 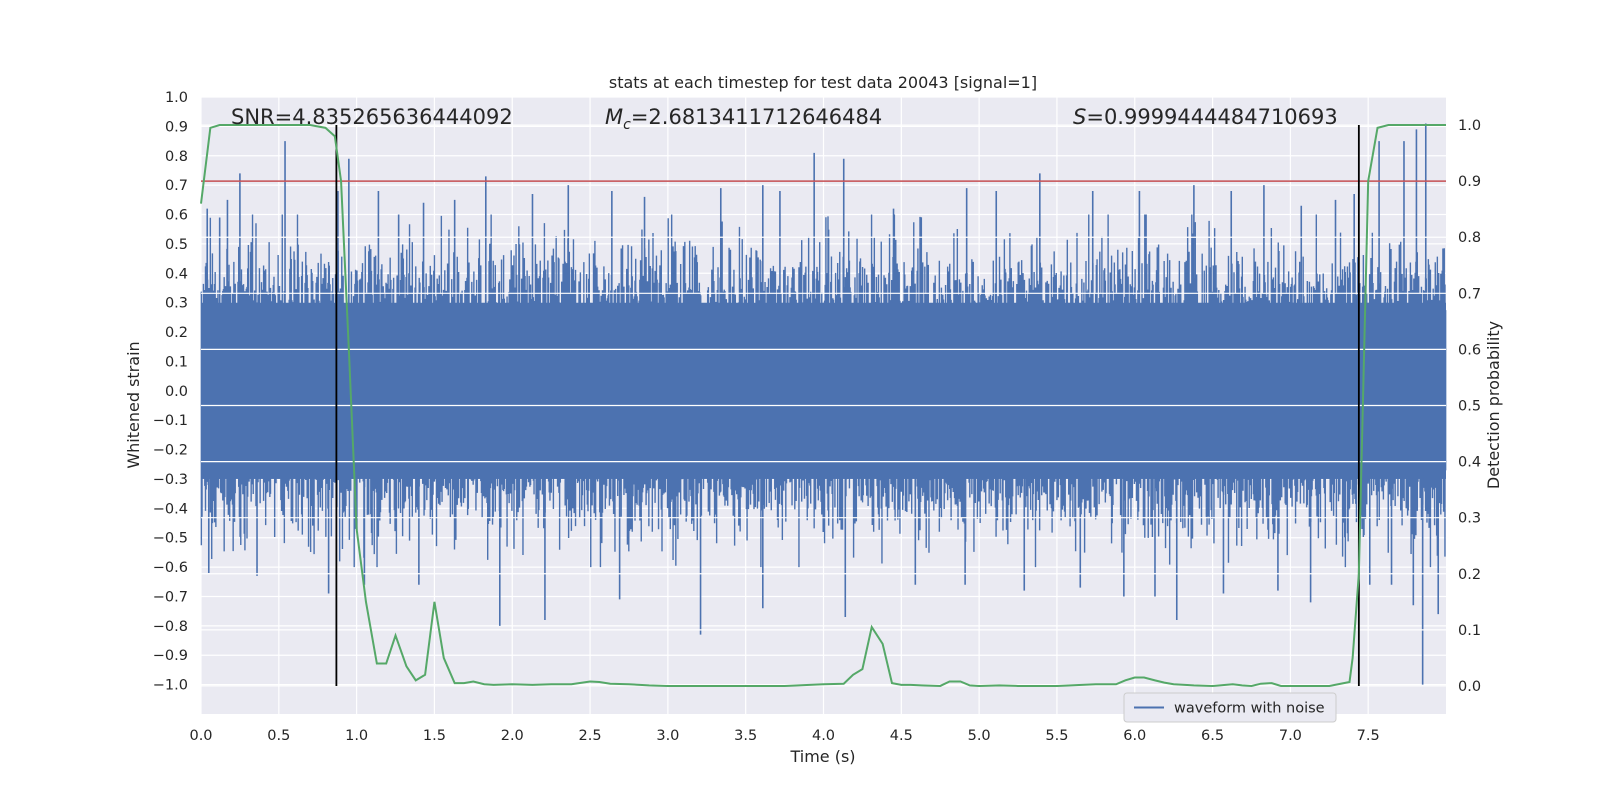 What do you see at coordinates (170, 597) in the screenshot?
I see `y-tick-label: −0.7` at bounding box center [170, 597].